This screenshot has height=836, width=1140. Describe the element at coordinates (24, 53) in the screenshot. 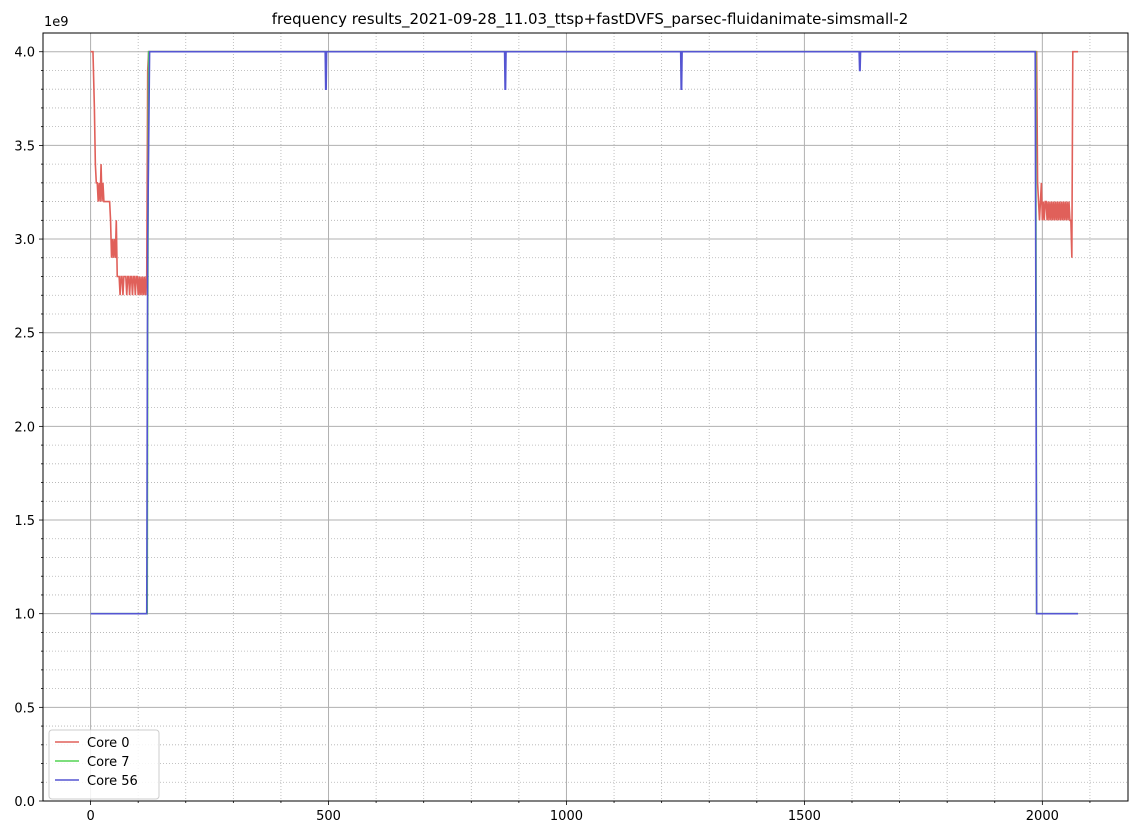

I see `y-tick-label: 4.0` at that location.